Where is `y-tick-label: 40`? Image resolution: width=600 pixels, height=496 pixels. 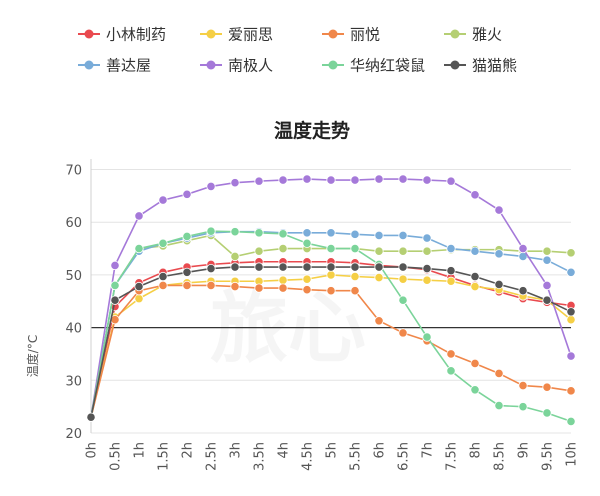 y-tick-label: 40 is located at coordinates (73, 329).